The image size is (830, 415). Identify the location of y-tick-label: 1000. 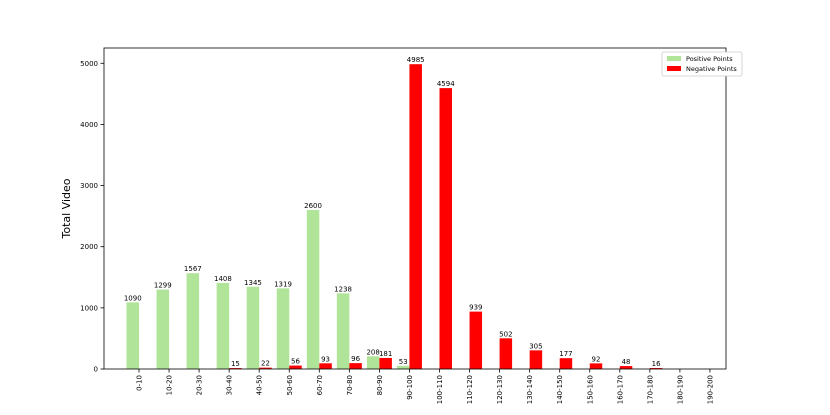
(89, 308).